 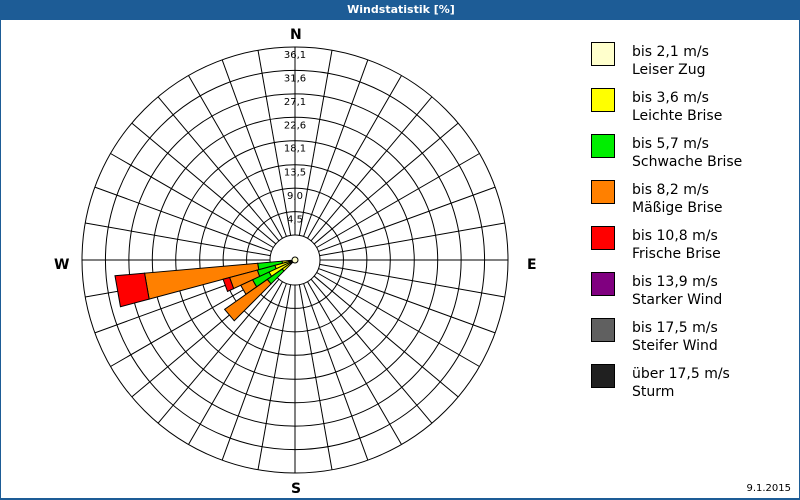 I want to click on date-label: 9.1.2015, so click(x=768, y=488).